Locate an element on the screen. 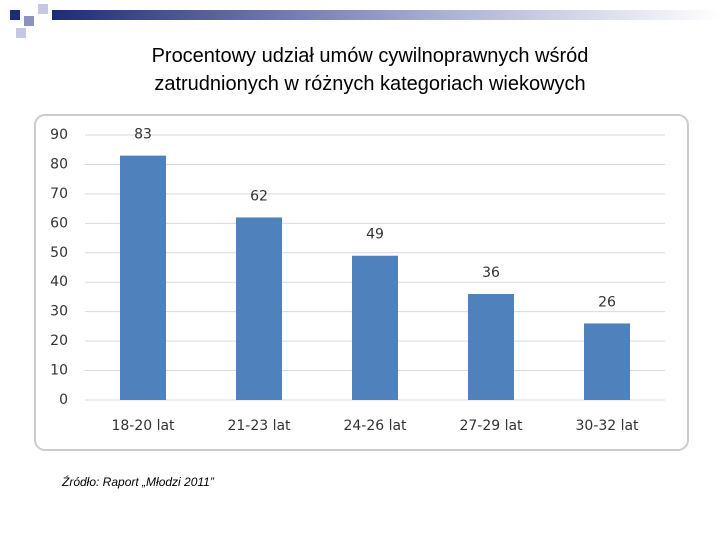 The width and height of the screenshot is (720, 540). y-tick-label: 90 is located at coordinates (59, 135).